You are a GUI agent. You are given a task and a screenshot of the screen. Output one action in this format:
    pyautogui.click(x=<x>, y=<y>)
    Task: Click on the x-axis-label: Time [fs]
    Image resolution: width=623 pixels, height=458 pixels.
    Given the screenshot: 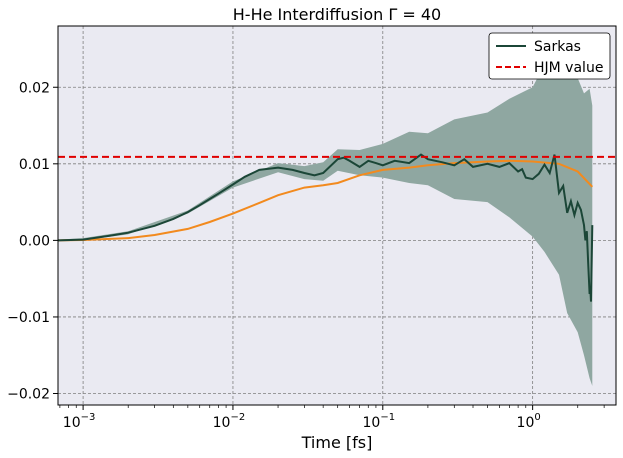 What is the action you would take?
    pyautogui.click(x=337, y=442)
    